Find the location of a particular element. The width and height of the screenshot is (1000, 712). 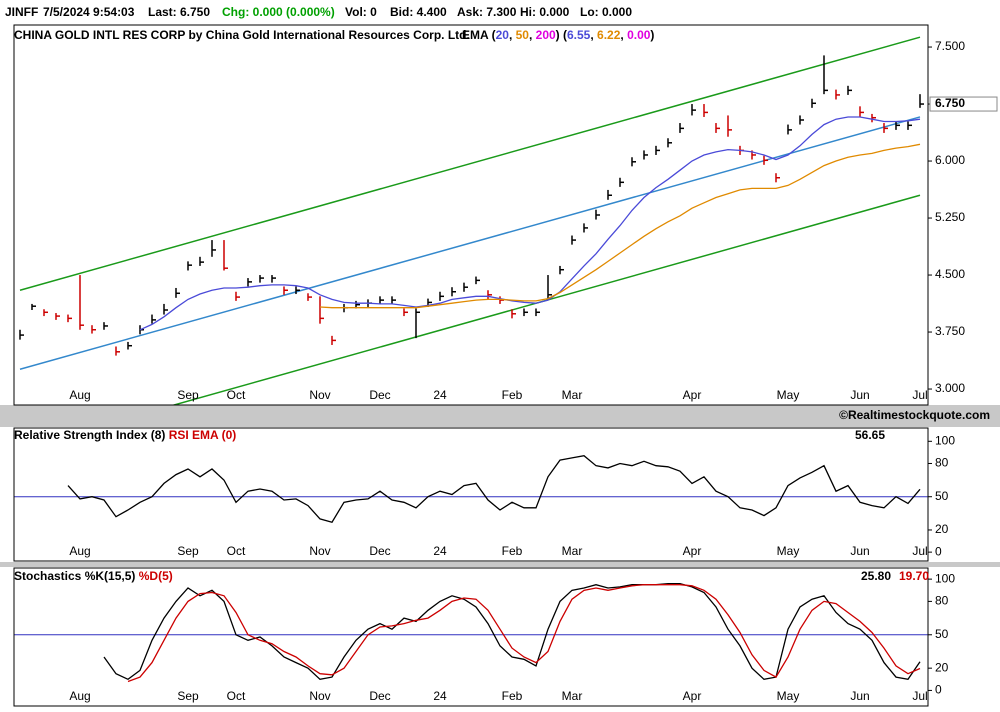

quote-item: Vol: 0 is located at coordinates (361, 12).